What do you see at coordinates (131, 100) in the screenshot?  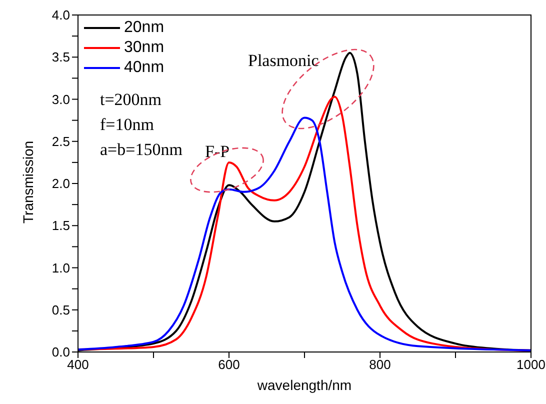 I see `annotation: t=200nm` at bounding box center [131, 100].